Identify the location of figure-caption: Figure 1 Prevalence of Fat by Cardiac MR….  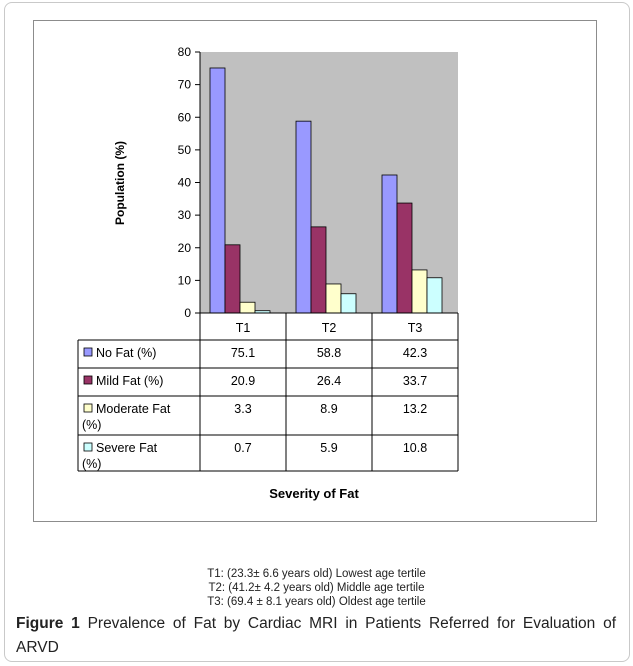
(316, 636).